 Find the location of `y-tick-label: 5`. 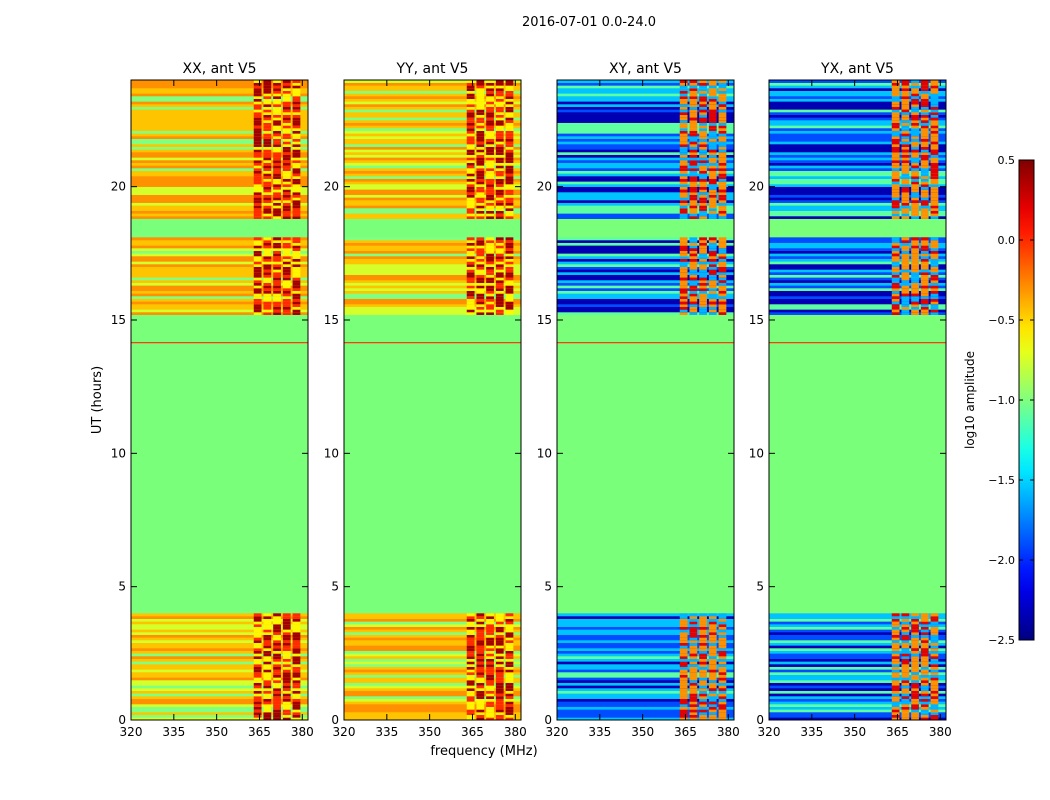

y-tick-label: 5 is located at coordinates (760, 587).